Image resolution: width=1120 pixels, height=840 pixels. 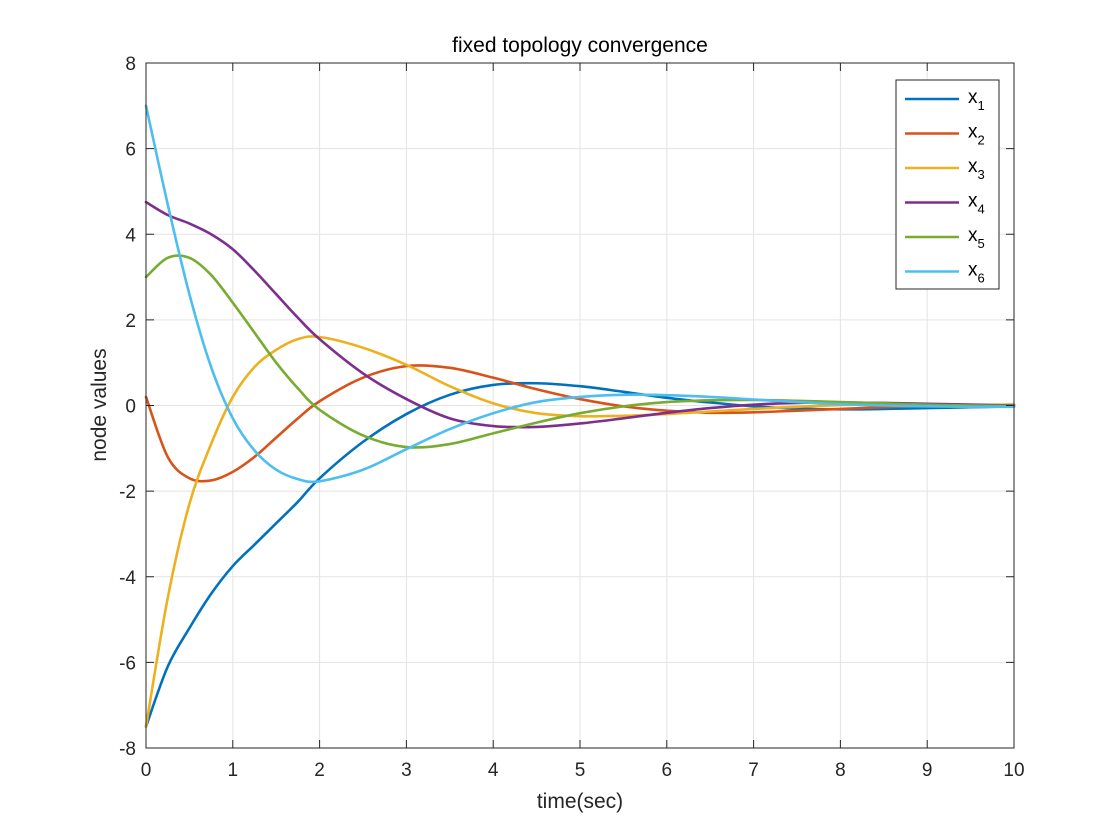 What do you see at coordinates (981, 278) in the screenshot?
I see `legend-entry-subscript: 6` at bounding box center [981, 278].